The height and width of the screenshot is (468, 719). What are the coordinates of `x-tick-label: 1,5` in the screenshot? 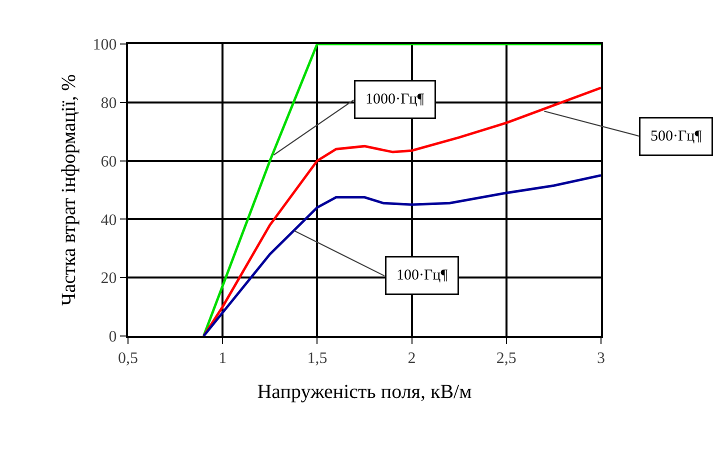 It's located at (317, 359).